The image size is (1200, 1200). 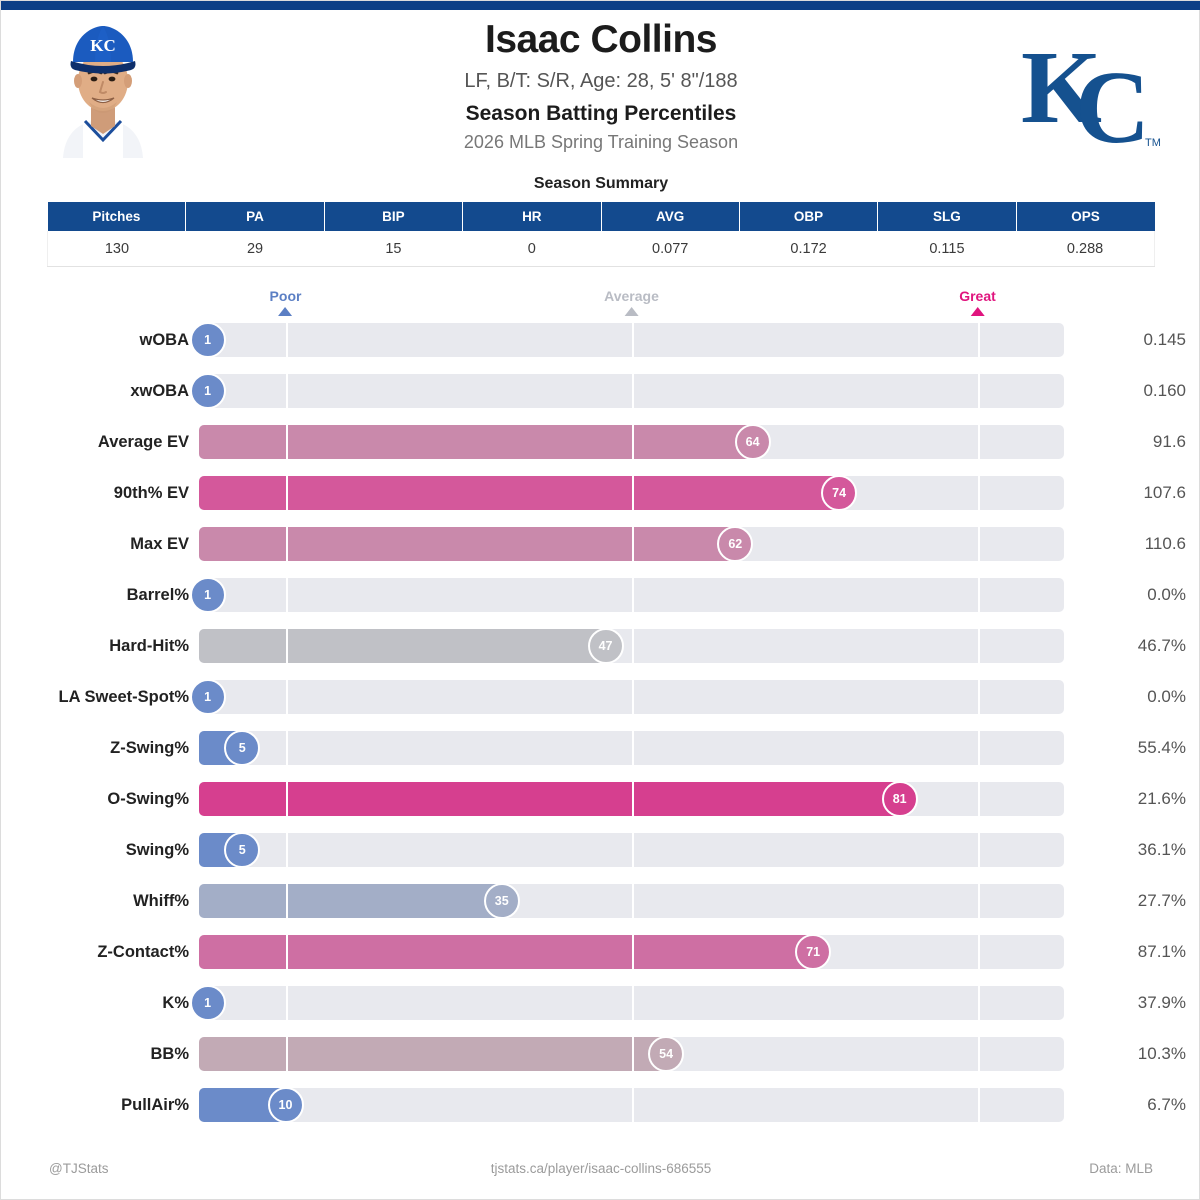 I want to click on svg-text: K, so click(x=1061, y=87).